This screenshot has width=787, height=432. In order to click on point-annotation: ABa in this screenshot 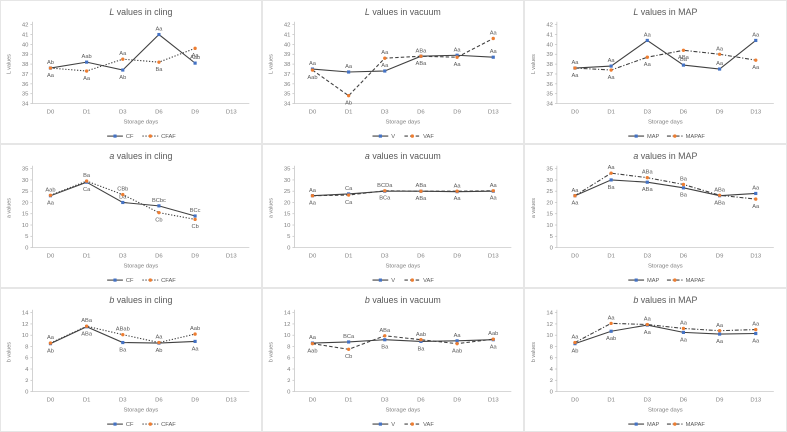, I will do `click(422, 186)`.